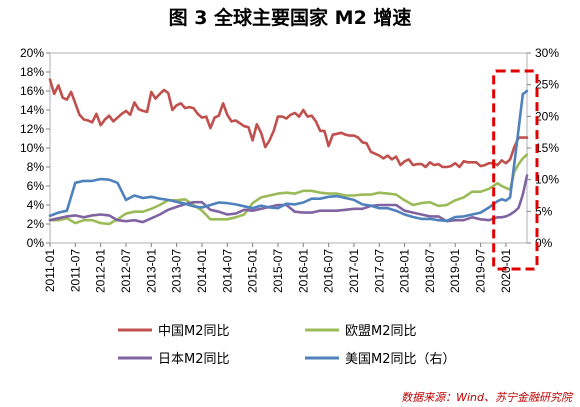 Image resolution: width=580 pixels, height=407 pixels. What do you see at coordinates (202, 271) in the screenshot?
I see `x-tick-label: 2014-01` at bounding box center [202, 271].